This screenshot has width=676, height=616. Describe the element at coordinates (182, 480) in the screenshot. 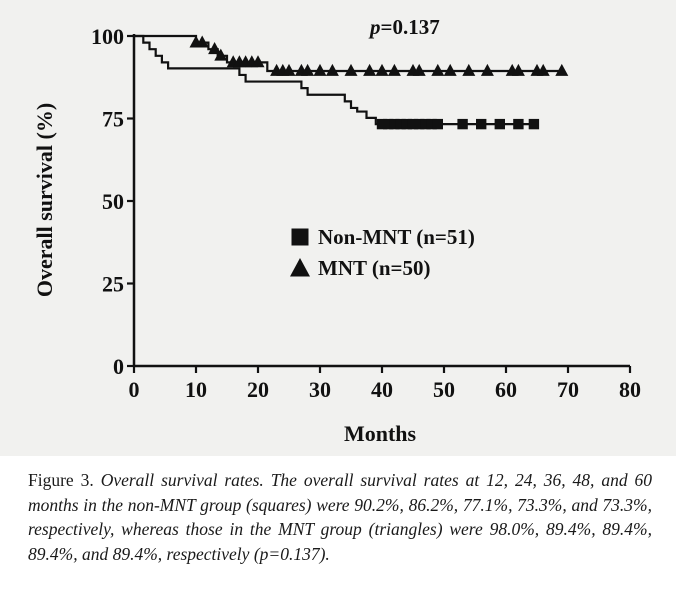

I see `caption-title: Overall survival rates.` at that location.